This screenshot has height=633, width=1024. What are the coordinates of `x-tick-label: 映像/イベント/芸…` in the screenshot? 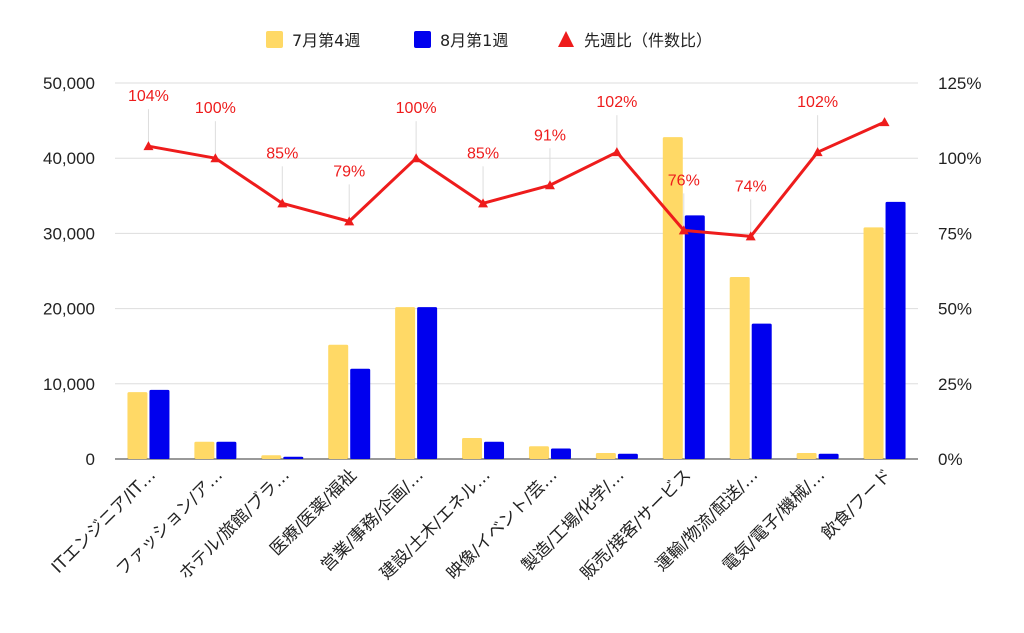 It's located at (502, 524).